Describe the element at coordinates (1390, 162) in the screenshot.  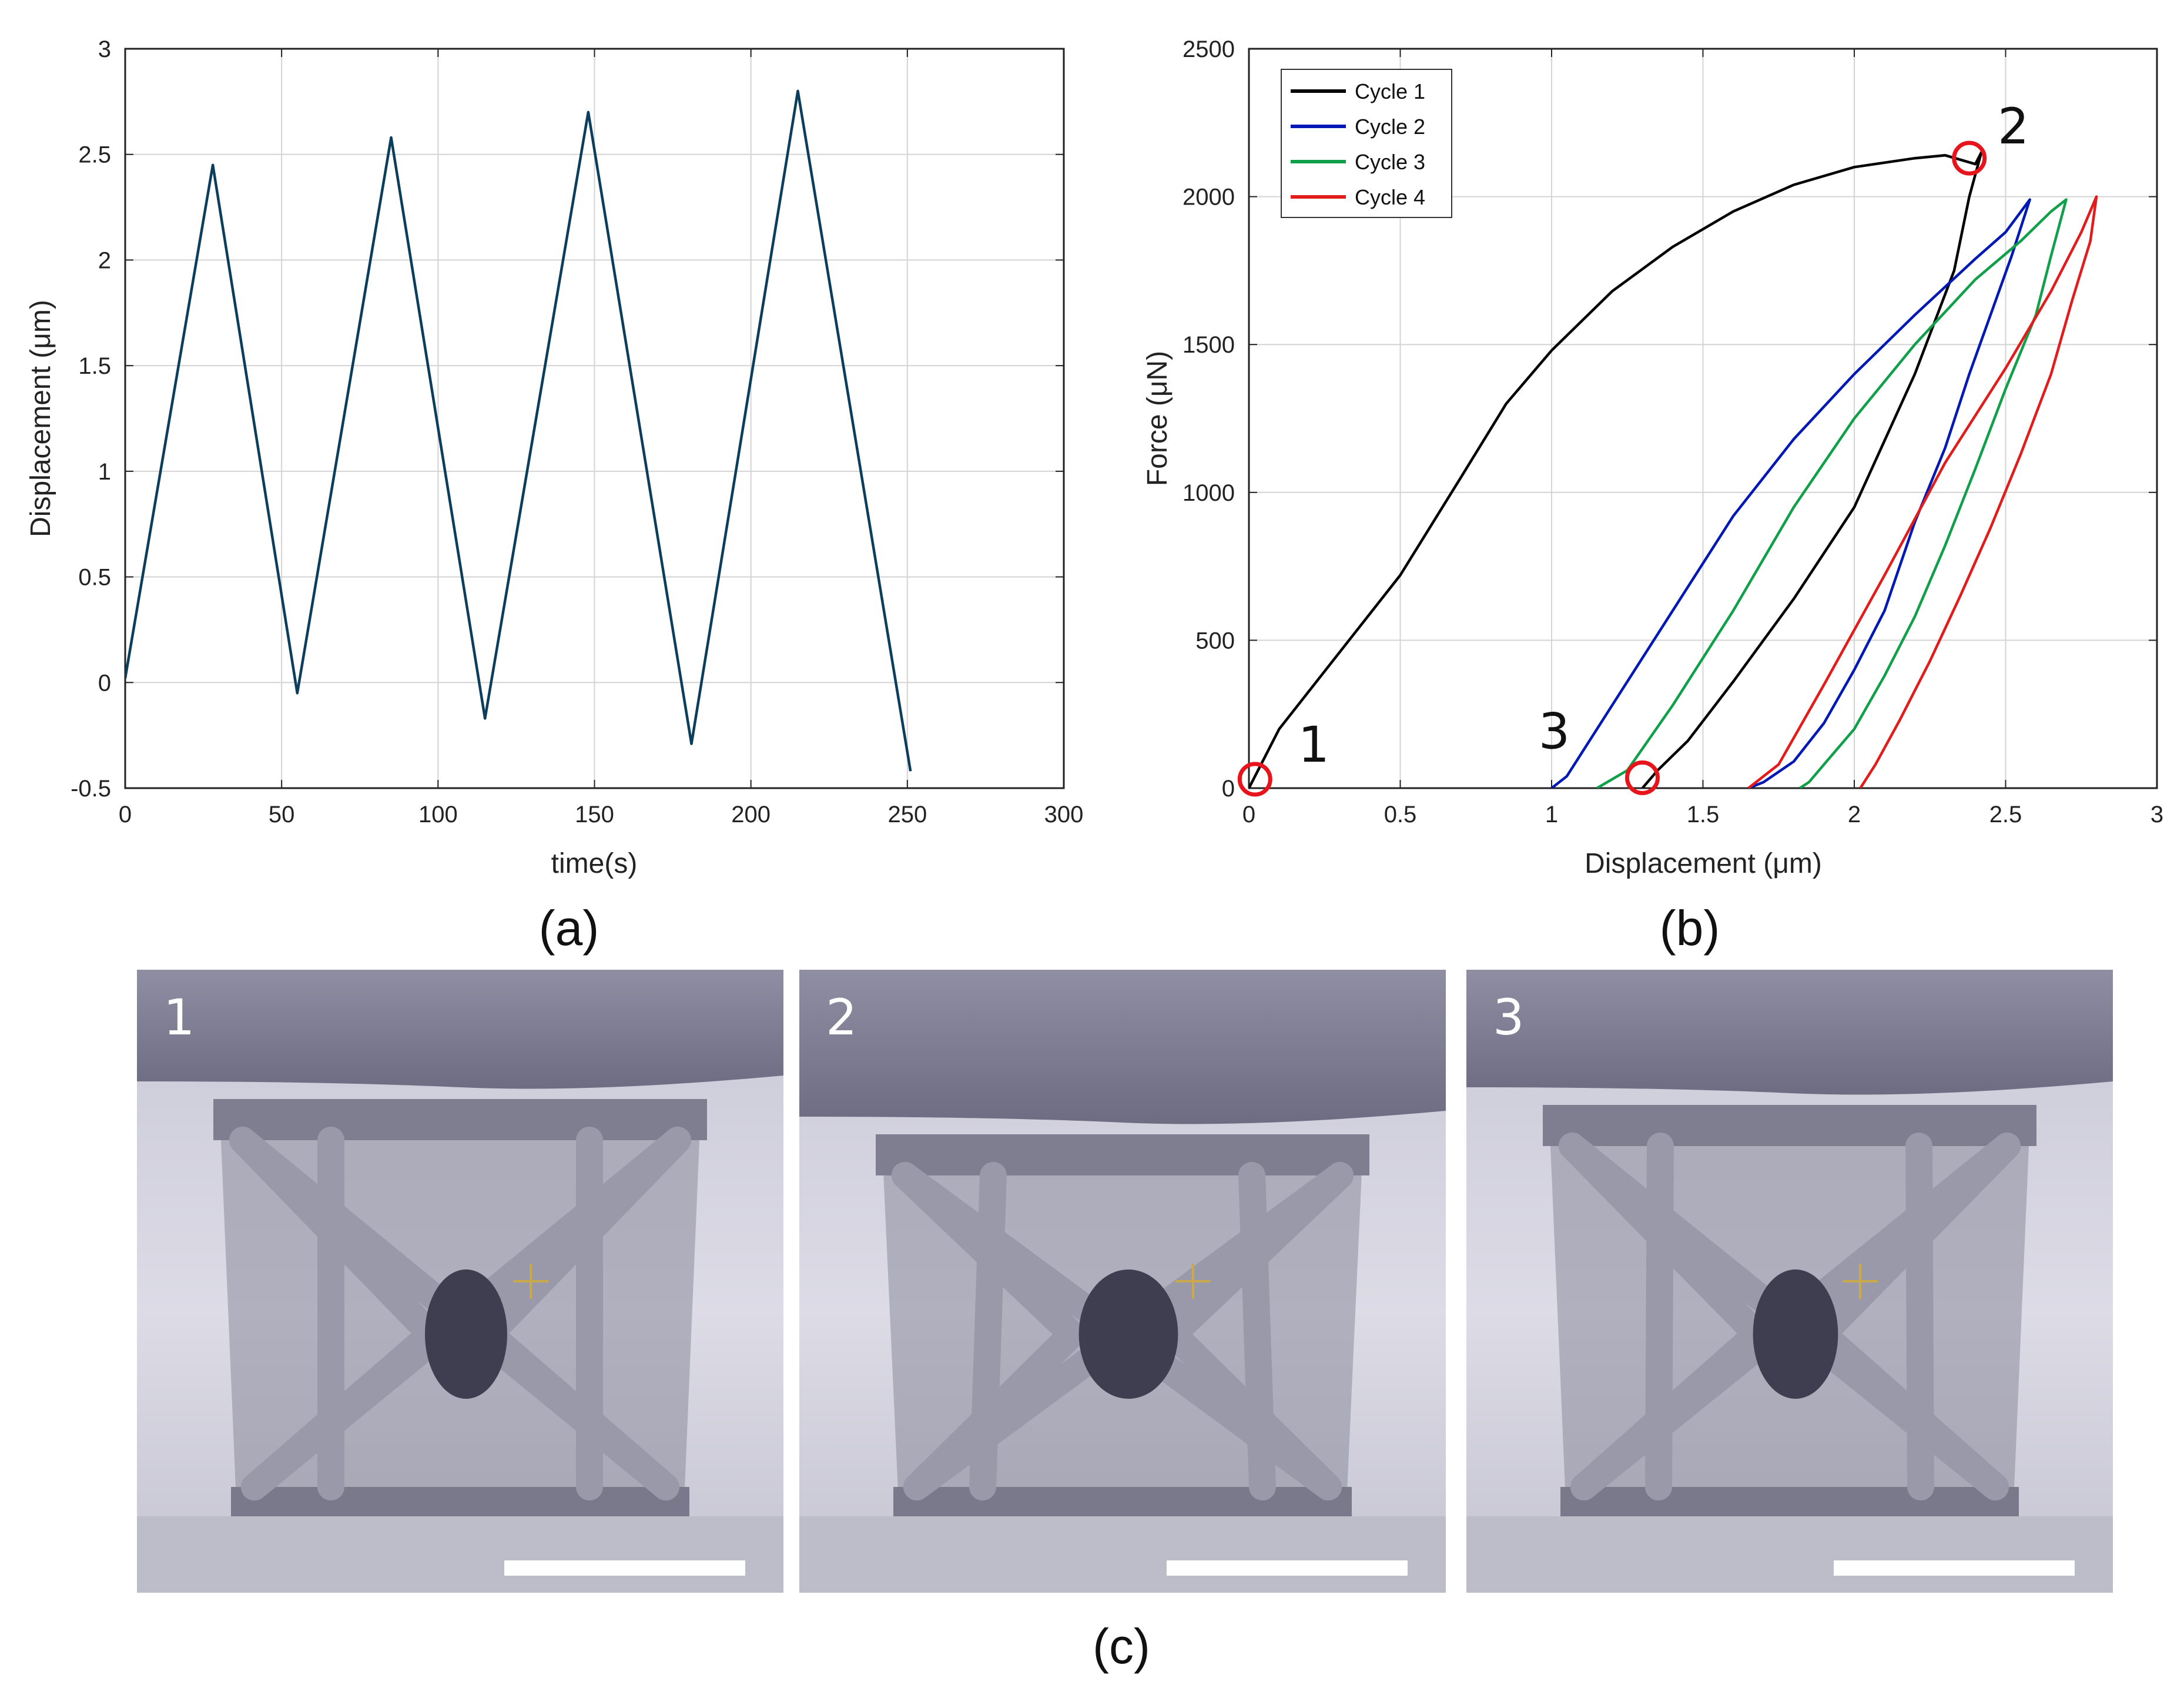
I see `legend-label-3: Cycle 3` at that location.